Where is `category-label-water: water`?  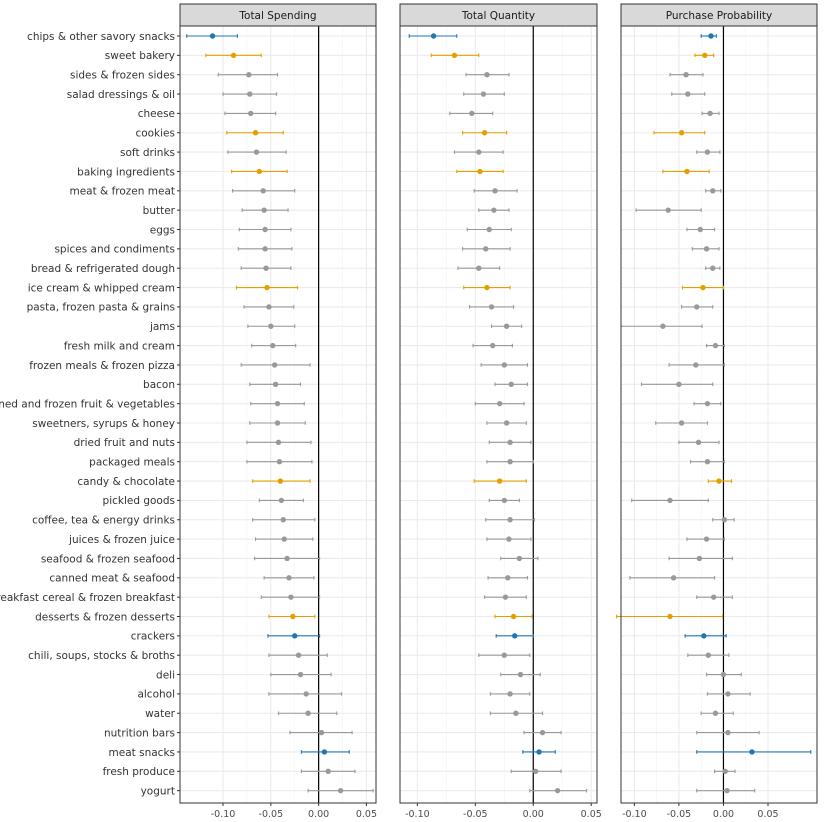
category-label-water: water is located at coordinates (160, 714).